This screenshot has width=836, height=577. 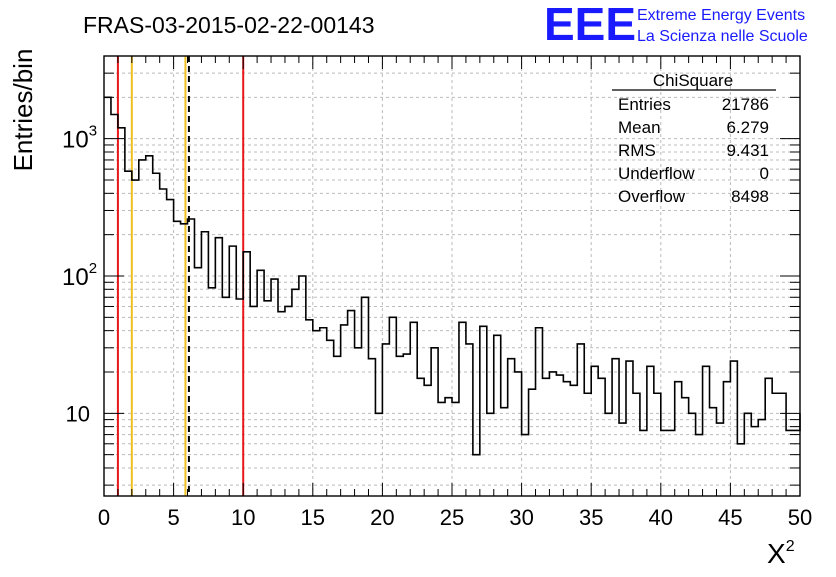 I want to click on y-tick-label: 10, so click(x=78, y=413).